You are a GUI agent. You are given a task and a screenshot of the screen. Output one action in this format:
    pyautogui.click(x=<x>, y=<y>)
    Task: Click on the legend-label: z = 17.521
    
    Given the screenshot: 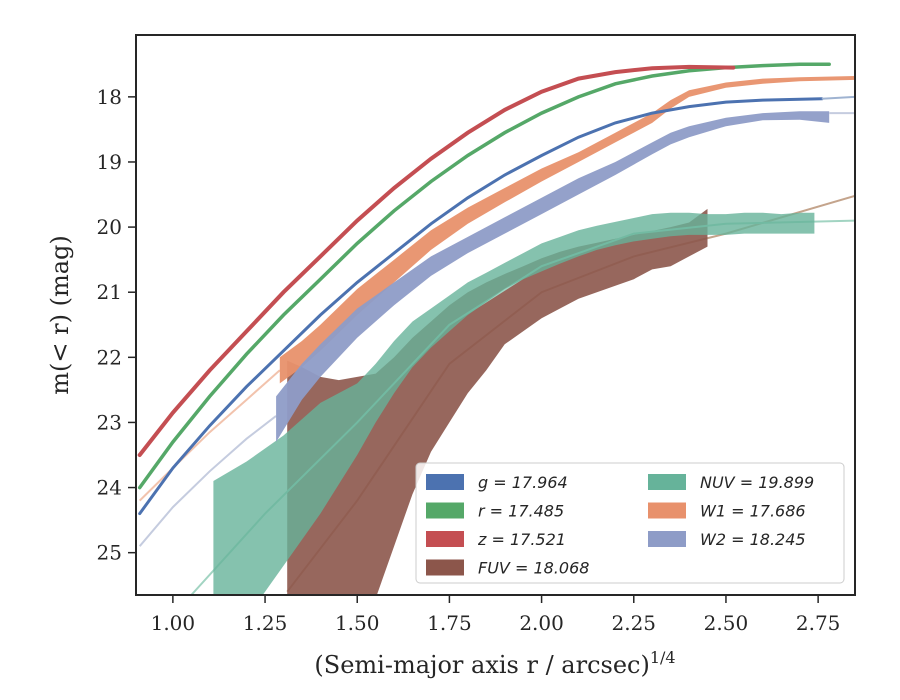 What is the action you would take?
    pyautogui.click(x=521, y=539)
    